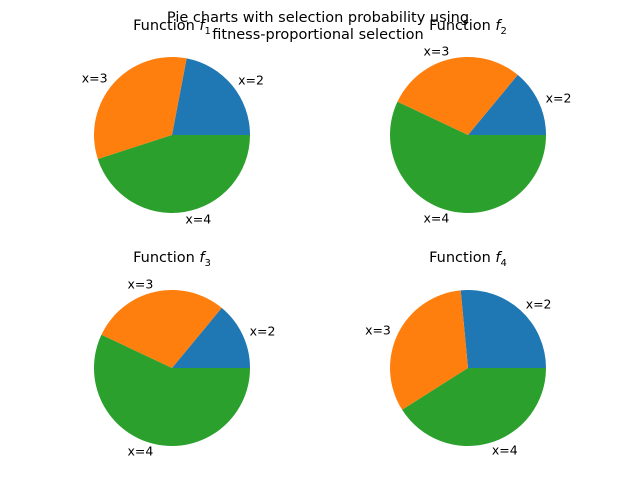 Image resolution: width=640 pixels, height=480 pixels. I want to click on pie-chart-1: Function f1 x=2 x=3 x=4, so click(173, 122).